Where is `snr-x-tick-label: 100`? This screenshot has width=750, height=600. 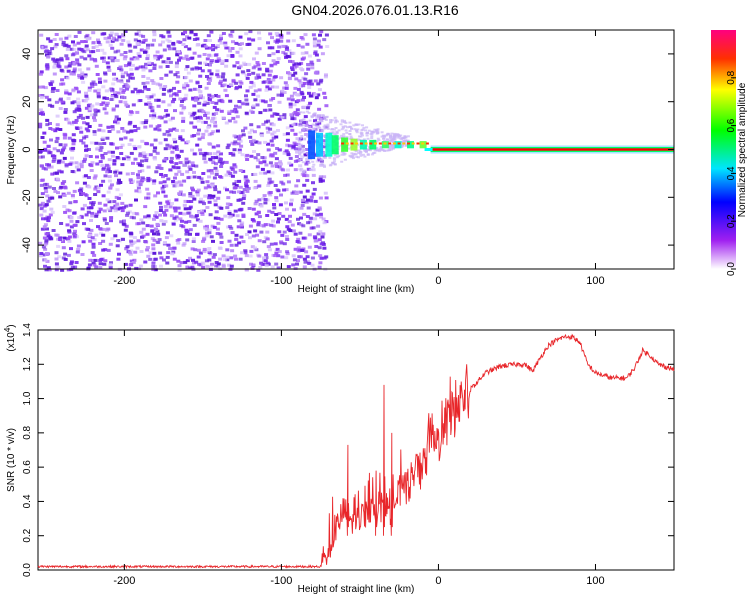
snr-x-tick-label: 100 is located at coordinates (595, 581).